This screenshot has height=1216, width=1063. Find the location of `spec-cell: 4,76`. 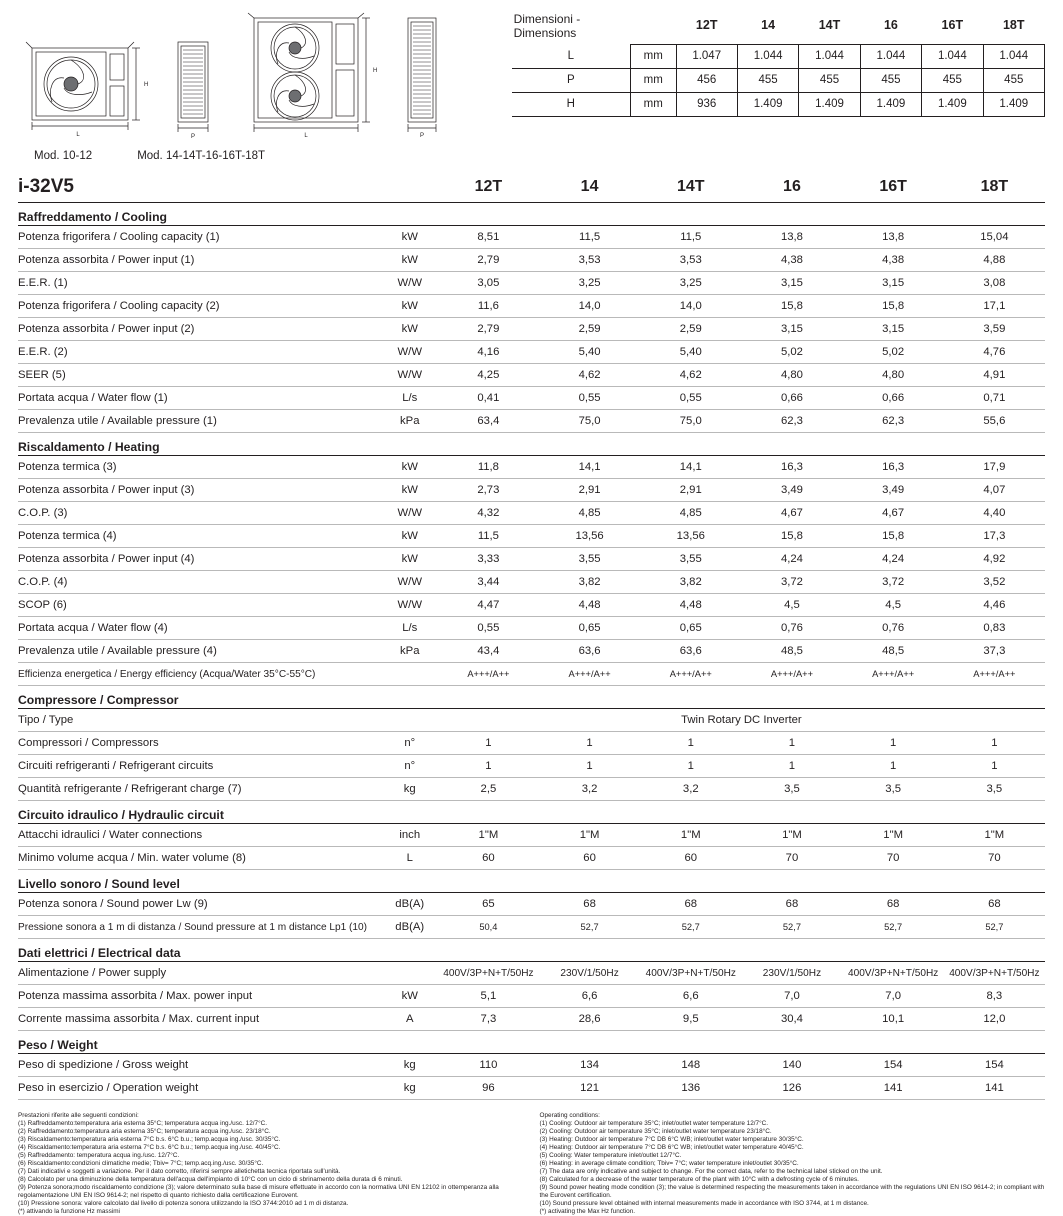

spec-cell: 4,76 is located at coordinates (994, 352).